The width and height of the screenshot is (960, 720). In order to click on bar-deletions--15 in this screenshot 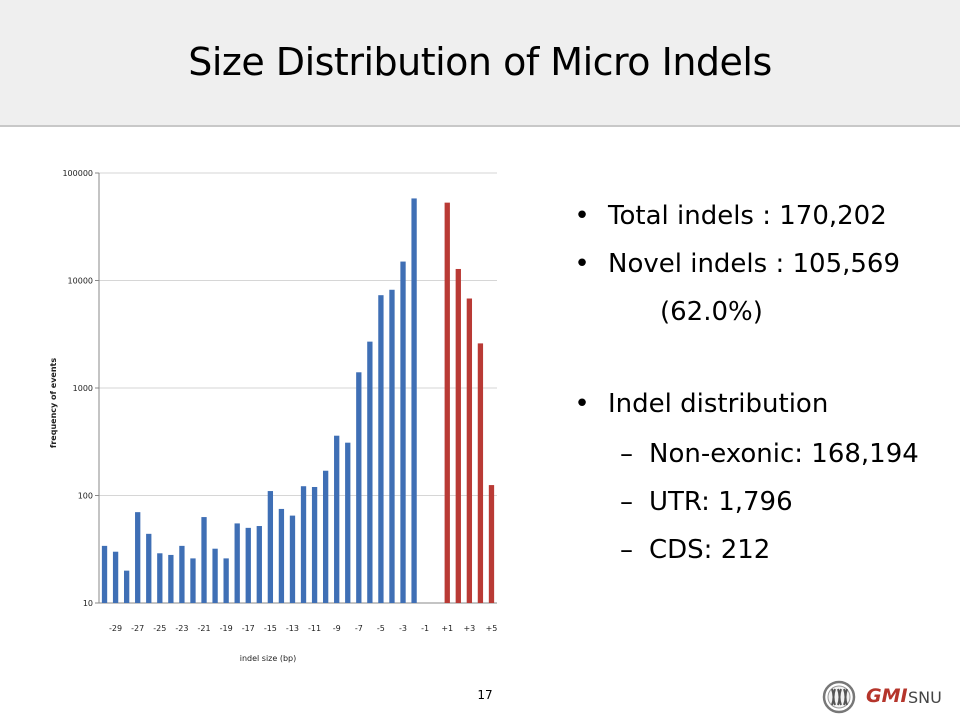, I will do `click(270, 547)`.